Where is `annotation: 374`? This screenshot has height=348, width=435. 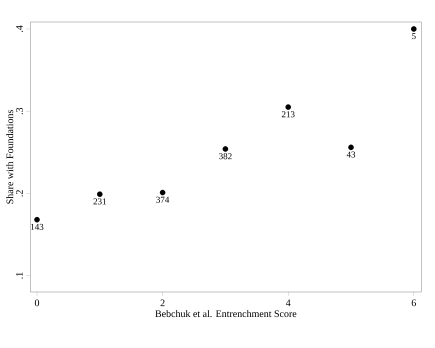 annotation: 374 is located at coordinates (163, 199).